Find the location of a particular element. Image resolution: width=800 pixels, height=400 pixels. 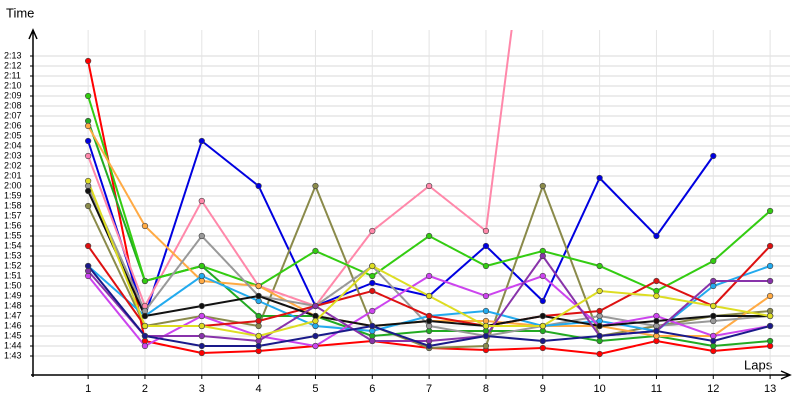

x-axis is located at coordinates (411, 375).